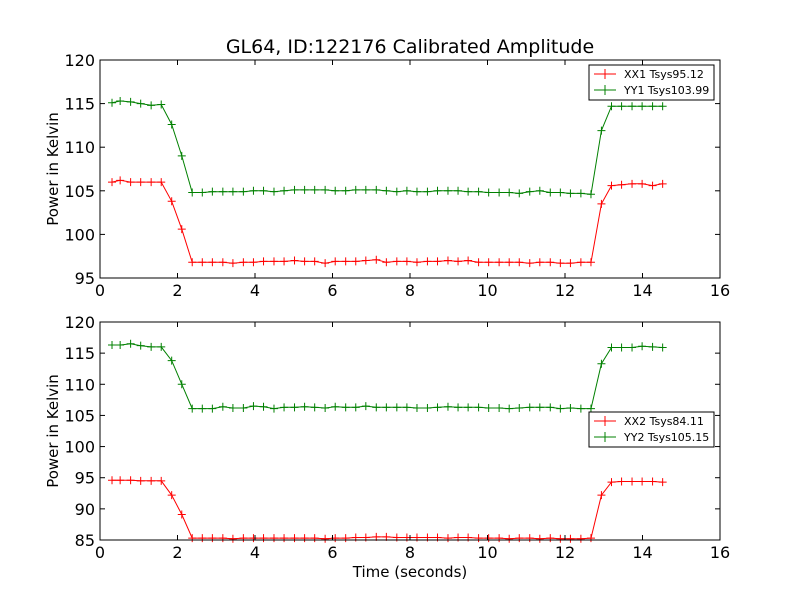 The image size is (800, 600). What do you see at coordinates (332, 552) in the screenshot?
I see `bottom-x-tick-label: 6` at bounding box center [332, 552].